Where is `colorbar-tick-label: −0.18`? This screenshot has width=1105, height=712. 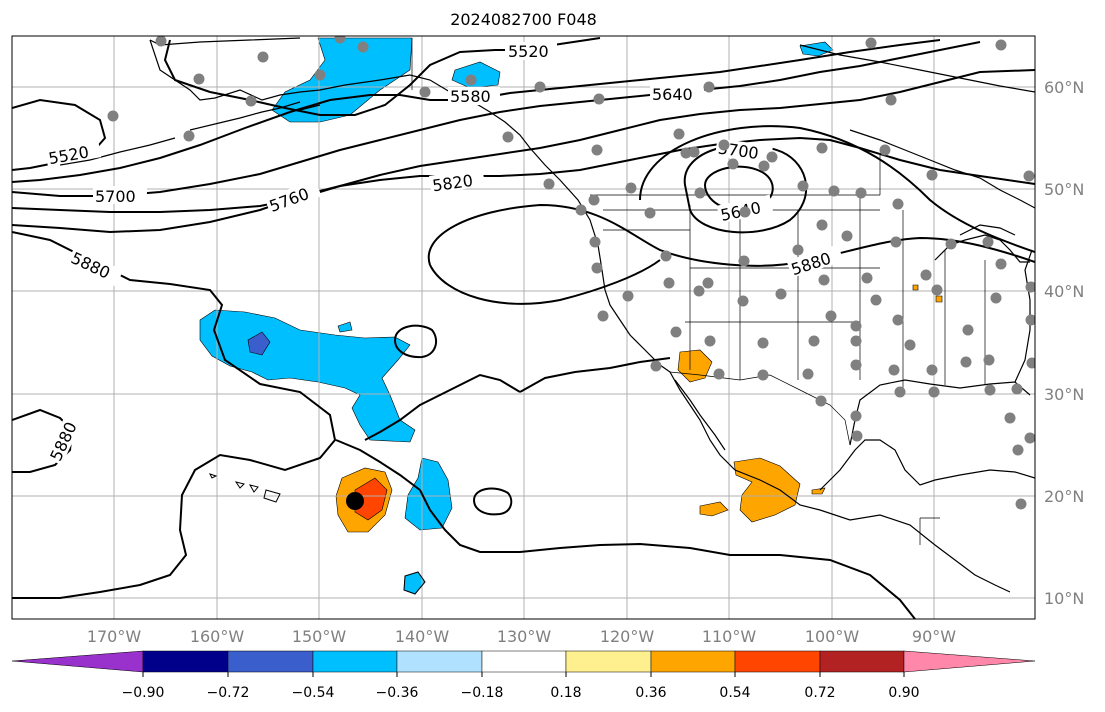
colorbar-tick-label: −0.18 is located at coordinates (482, 693).